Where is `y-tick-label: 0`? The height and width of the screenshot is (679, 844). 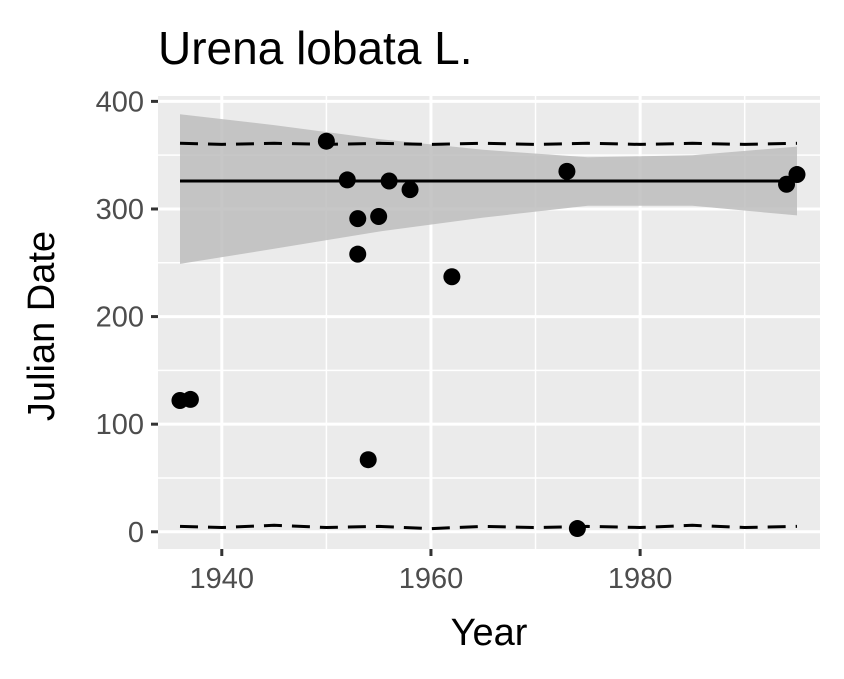 y-tick-label: 0 is located at coordinates (136, 533).